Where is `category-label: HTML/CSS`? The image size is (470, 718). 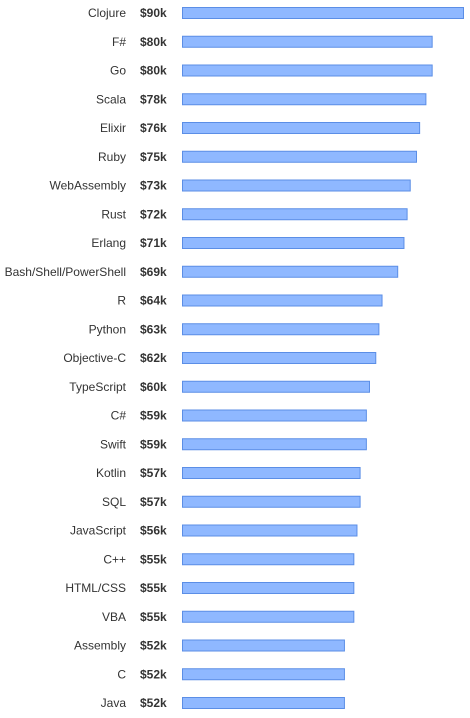
category-label: HTML/CSS is located at coordinates (95, 588).